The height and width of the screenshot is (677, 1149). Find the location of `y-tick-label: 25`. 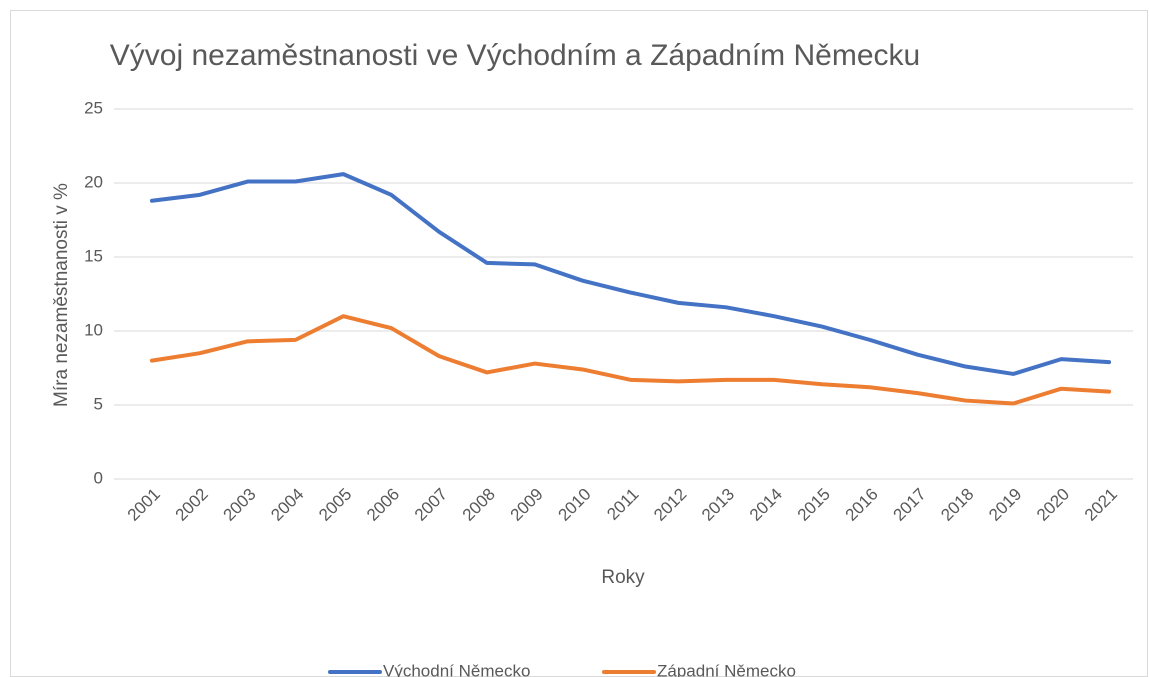

y-tick-label: 25 is located at coordinates (93, 107).